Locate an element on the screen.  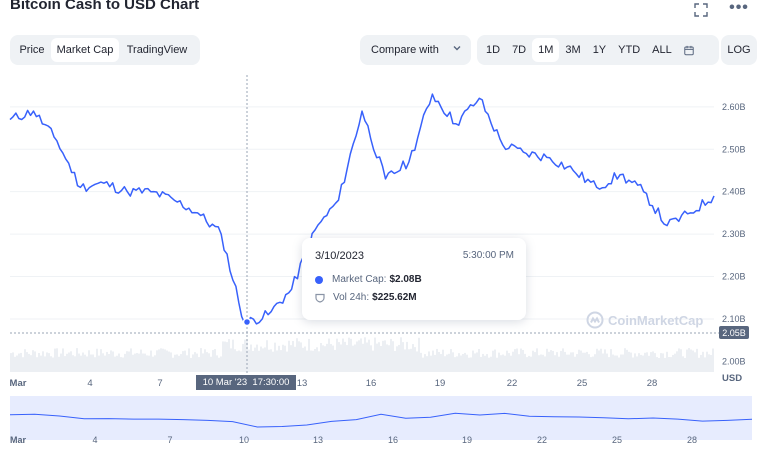
range-1d: 1D is located at coordinates (493, 50).